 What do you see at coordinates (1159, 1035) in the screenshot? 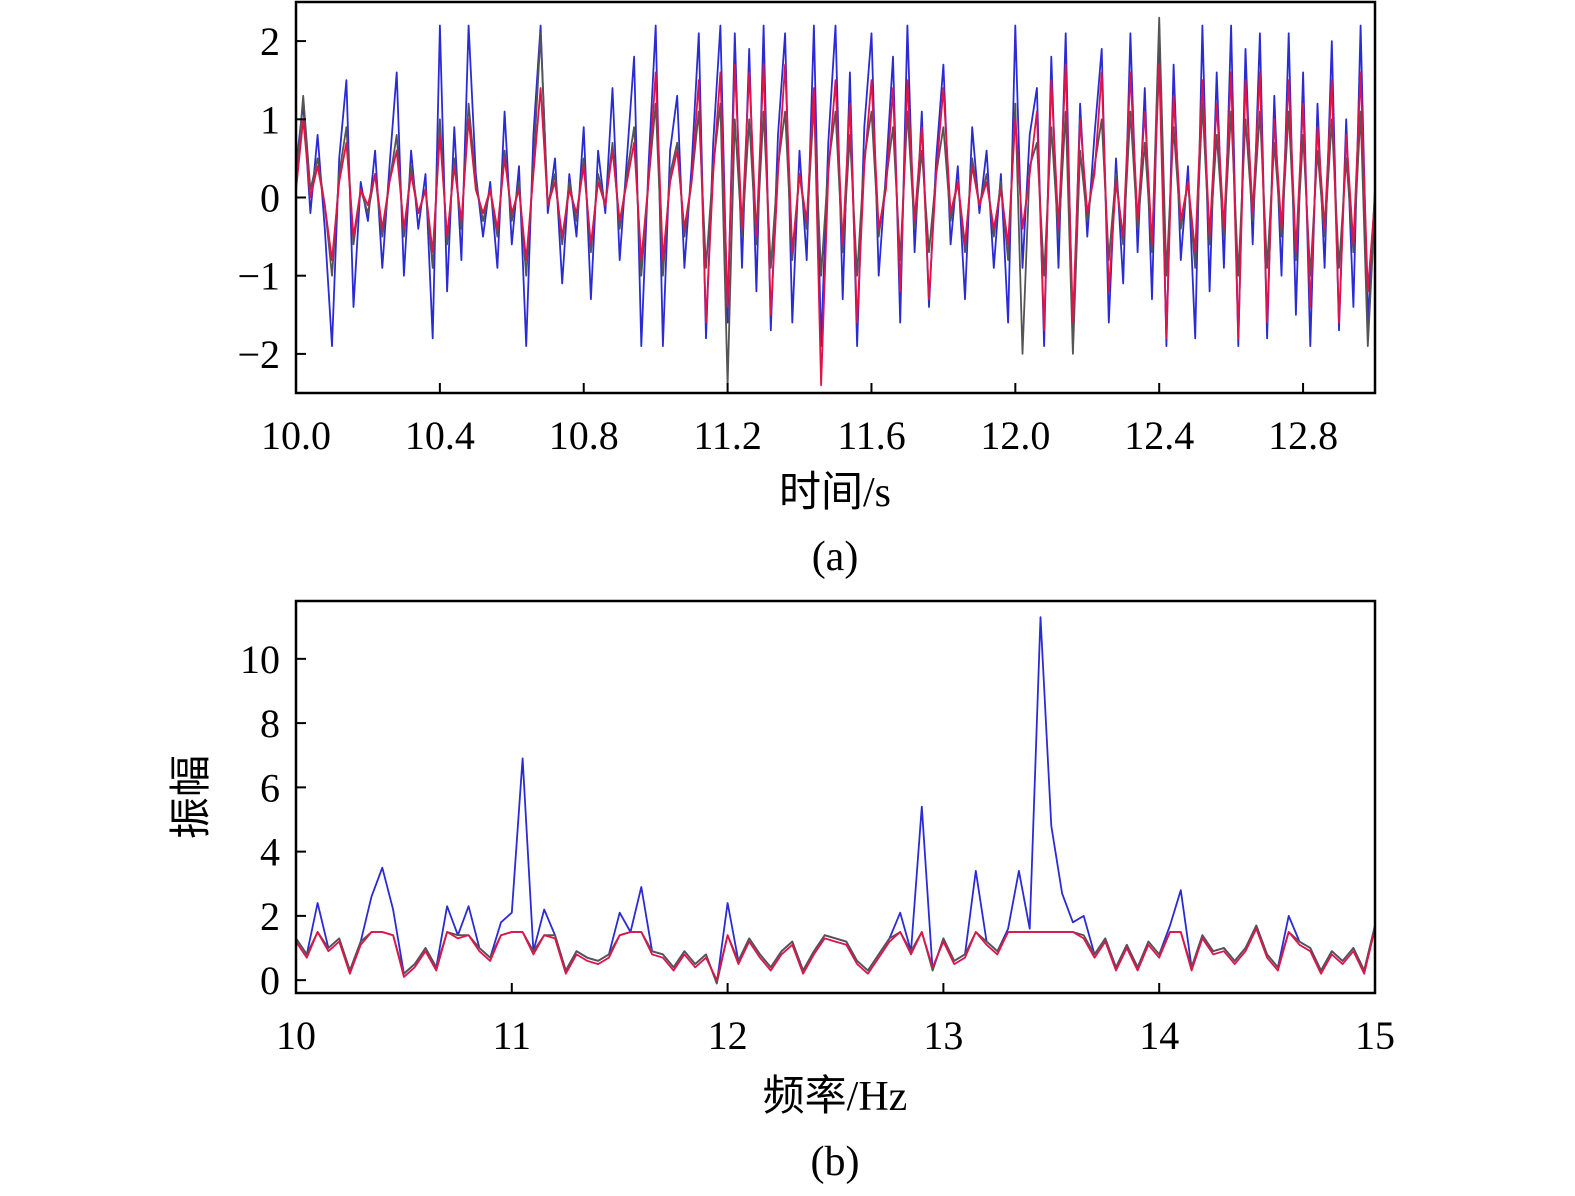
I see `x-tick-label-b: 14` at bounding box center [1159, 1035].